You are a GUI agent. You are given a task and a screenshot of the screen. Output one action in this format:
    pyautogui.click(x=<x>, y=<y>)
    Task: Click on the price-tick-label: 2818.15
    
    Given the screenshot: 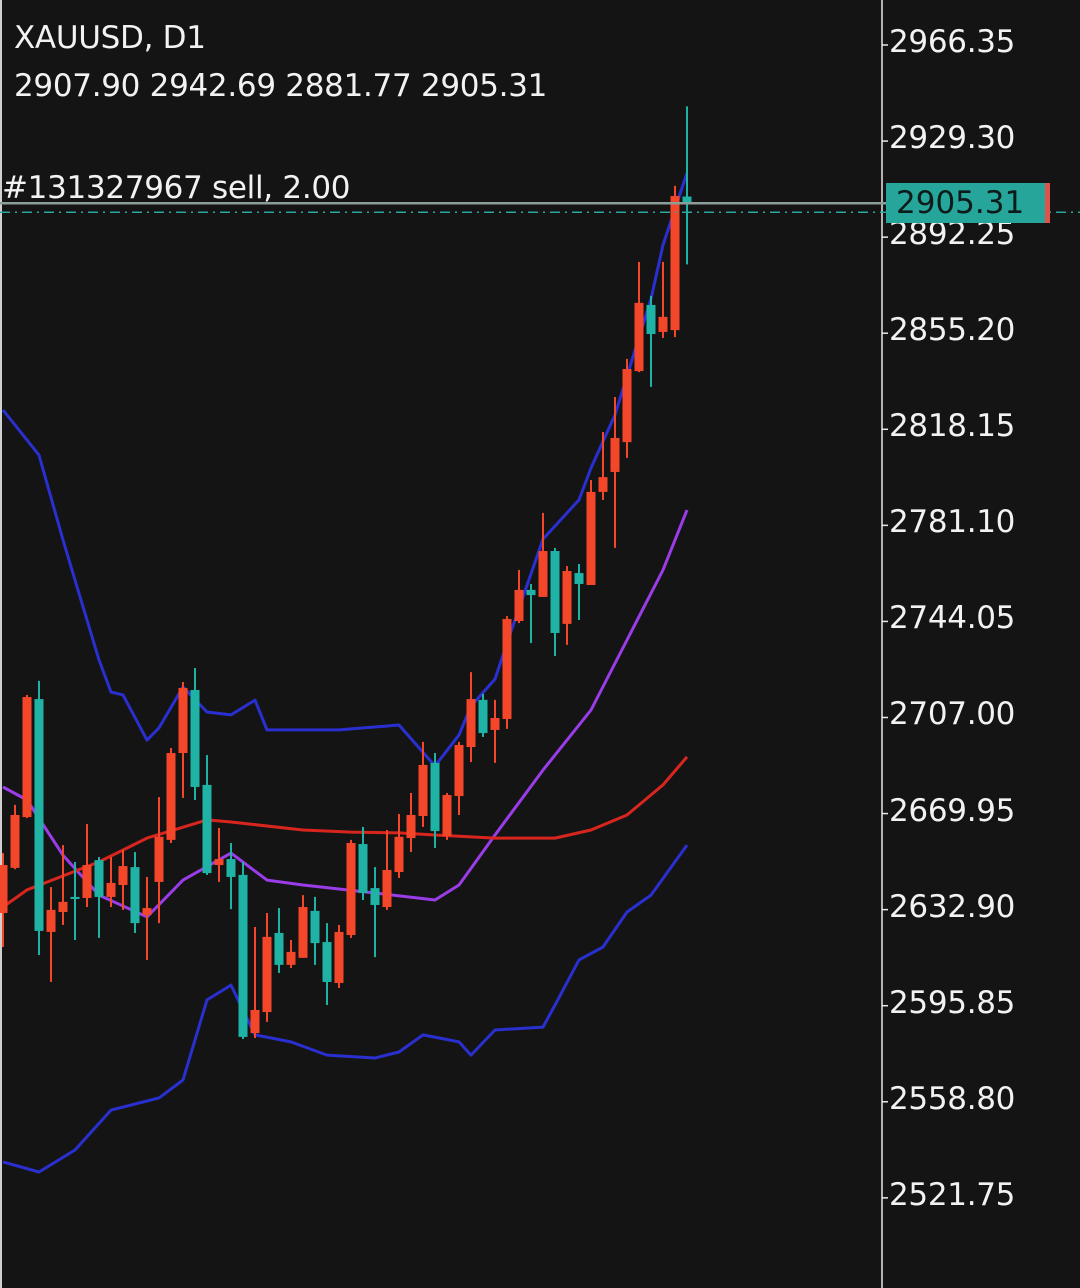 What is the action you would take?
    pyautogui.click(x=952, y=426)
    